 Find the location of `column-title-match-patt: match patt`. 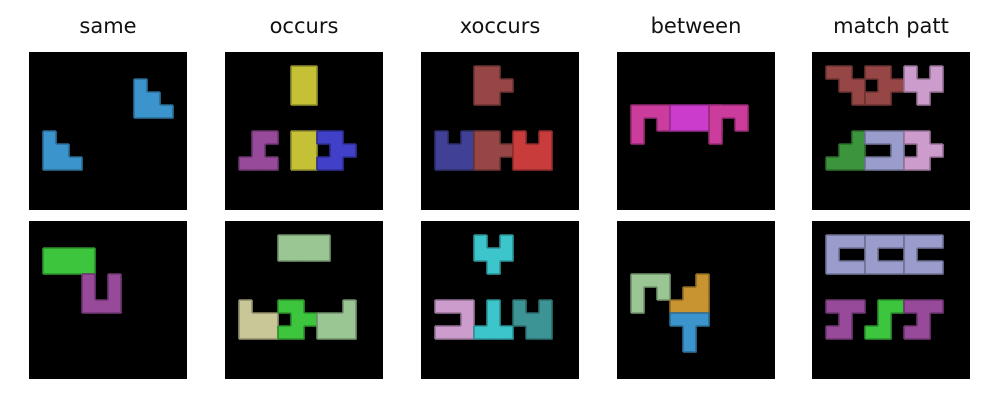

column-title-match-patt: match patt is located at coordinates (891, 26).